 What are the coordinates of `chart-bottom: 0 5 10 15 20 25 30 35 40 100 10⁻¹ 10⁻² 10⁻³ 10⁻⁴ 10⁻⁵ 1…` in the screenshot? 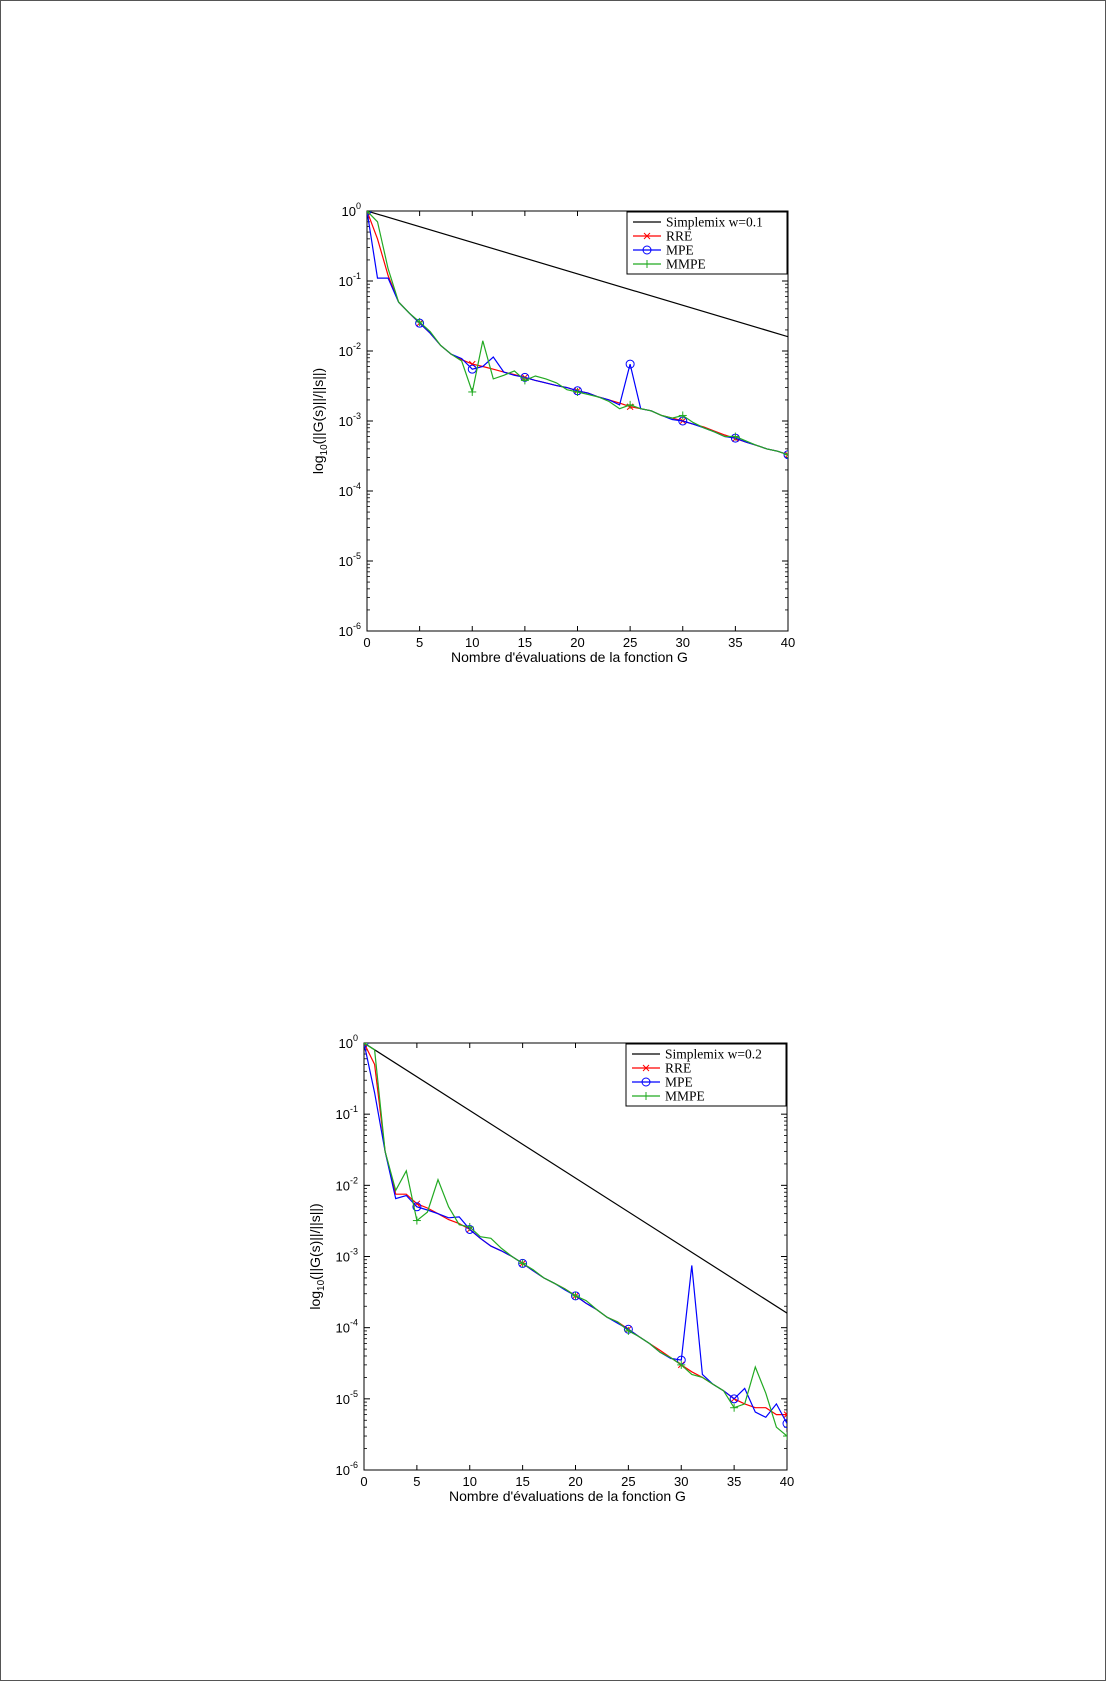 It's located at (550, 1268).